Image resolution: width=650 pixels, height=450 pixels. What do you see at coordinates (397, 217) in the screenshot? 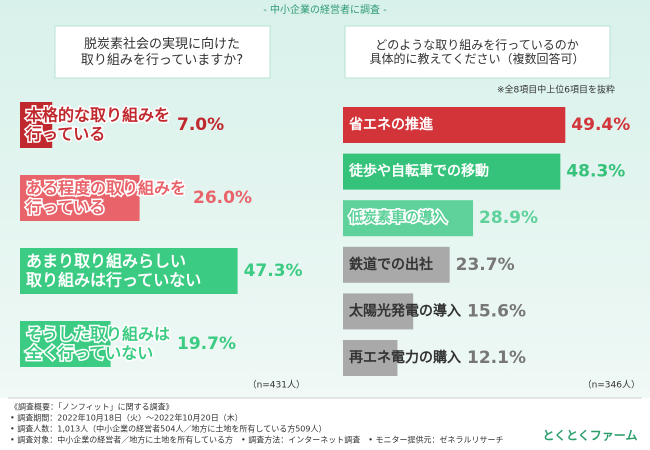
I see `category-label: 低炭素車の導入` at bounding box center [397, 217].